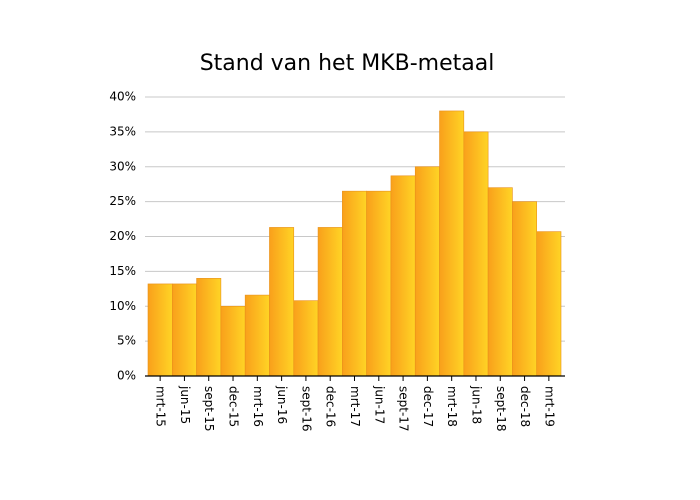 Image resolution: width=700 pixels, height=500 pixels. Describe the element at coordinates (234, 406) in the screenshot. I see `x-tick-label: dec-15` at that location.